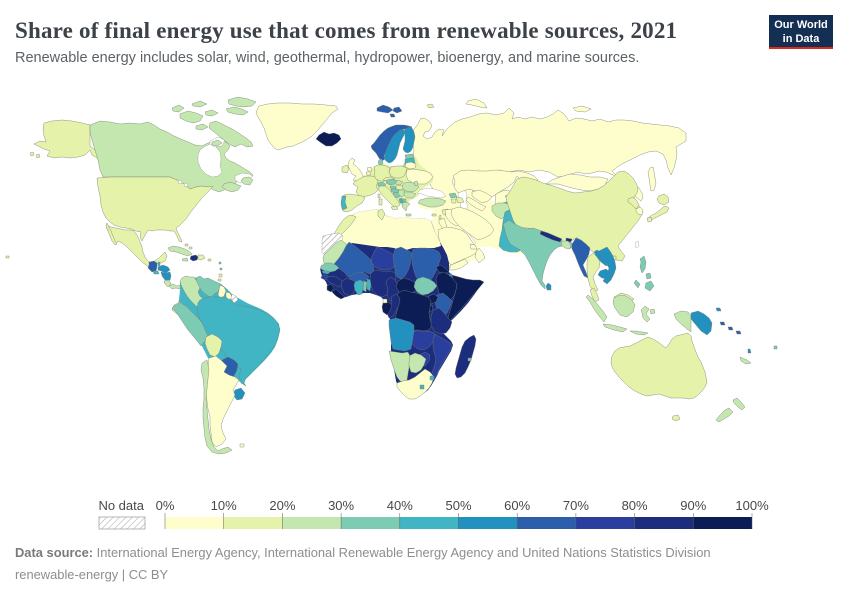 Image resolution: width=850 pixels, height=600 pixels. I want to click on svg-text: 50%, so click(458, 505).